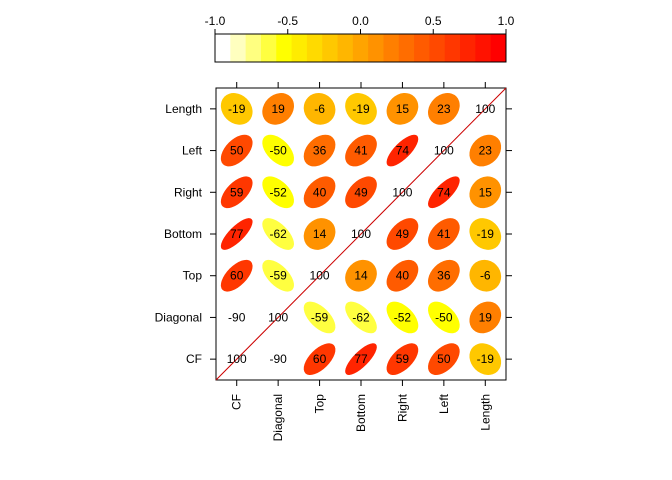 The width and height of the screenshot is (672, 480). I want to click on cell-label-right-right: 100, so click(402, 192).